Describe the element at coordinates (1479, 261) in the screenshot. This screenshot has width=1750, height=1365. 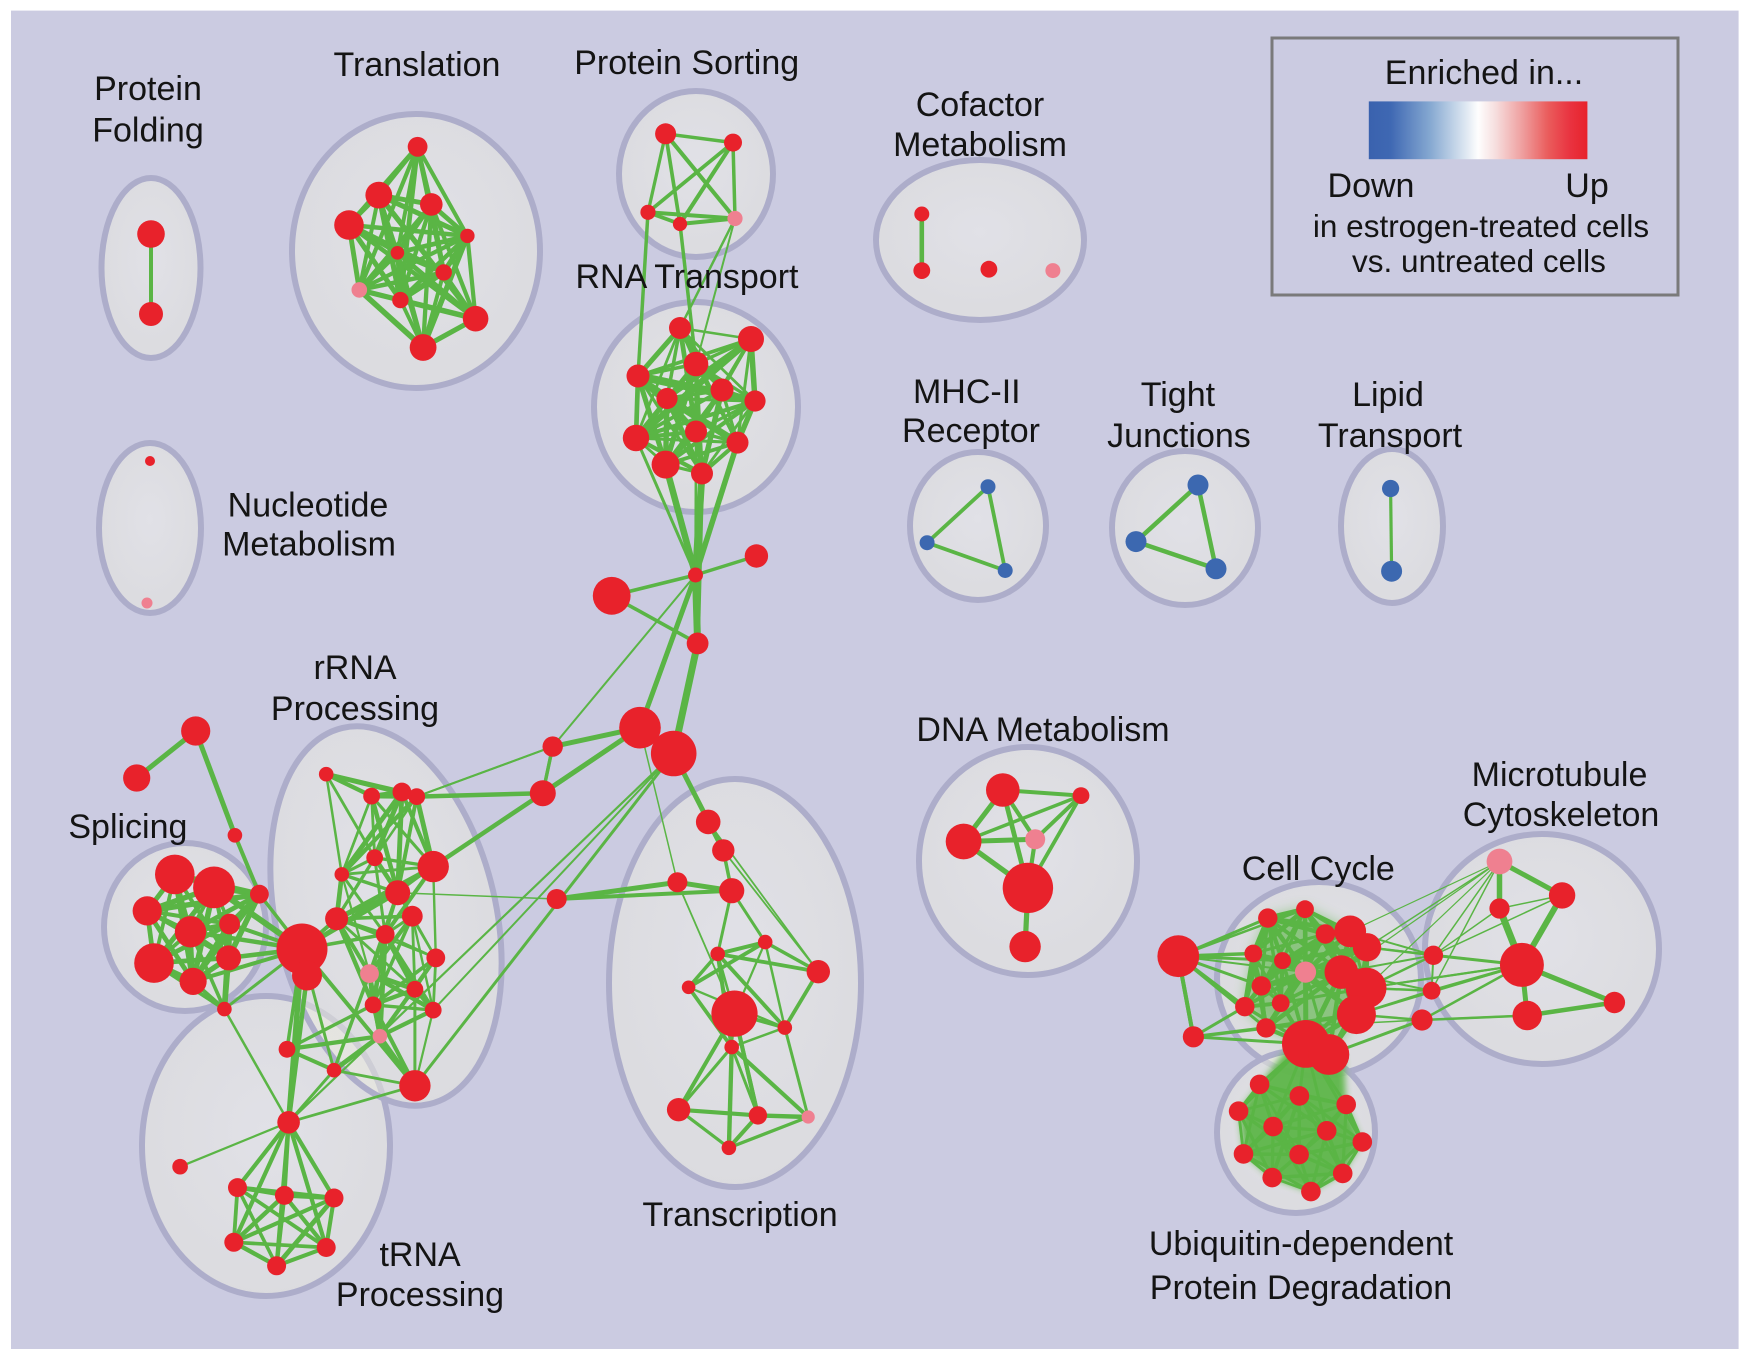
I see `svg-text: vs. untreated cells` at that location.